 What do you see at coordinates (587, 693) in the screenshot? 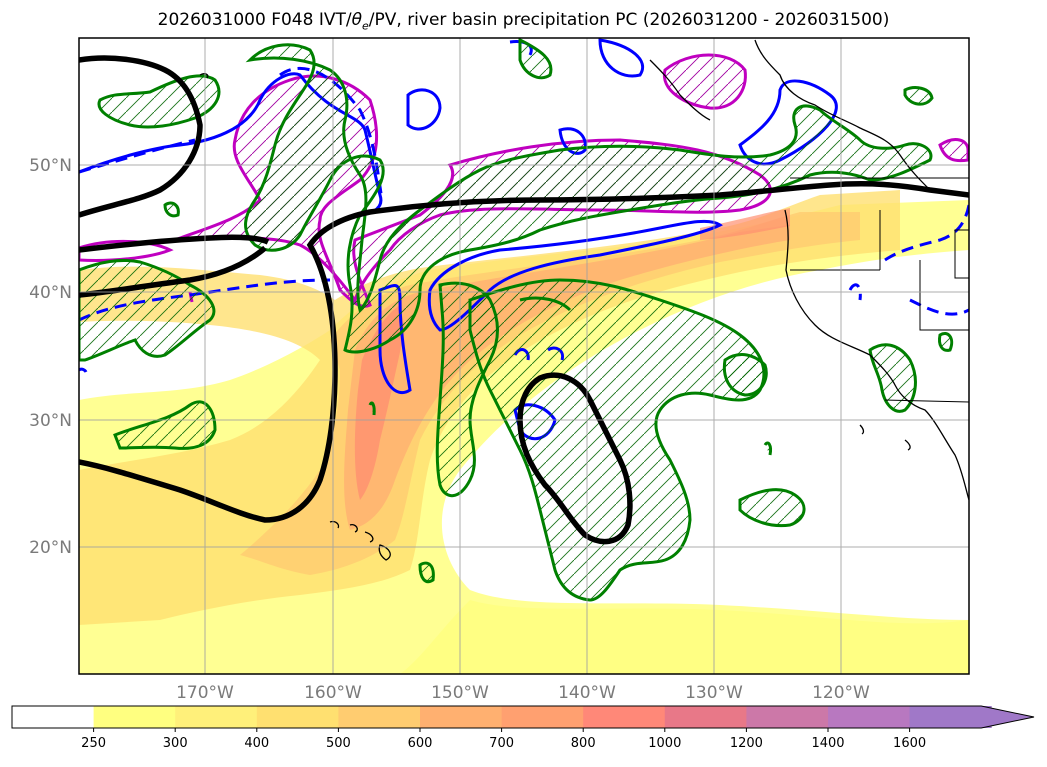
I see `lon-label-140w: 140°W` at bounding box center [587, 693].